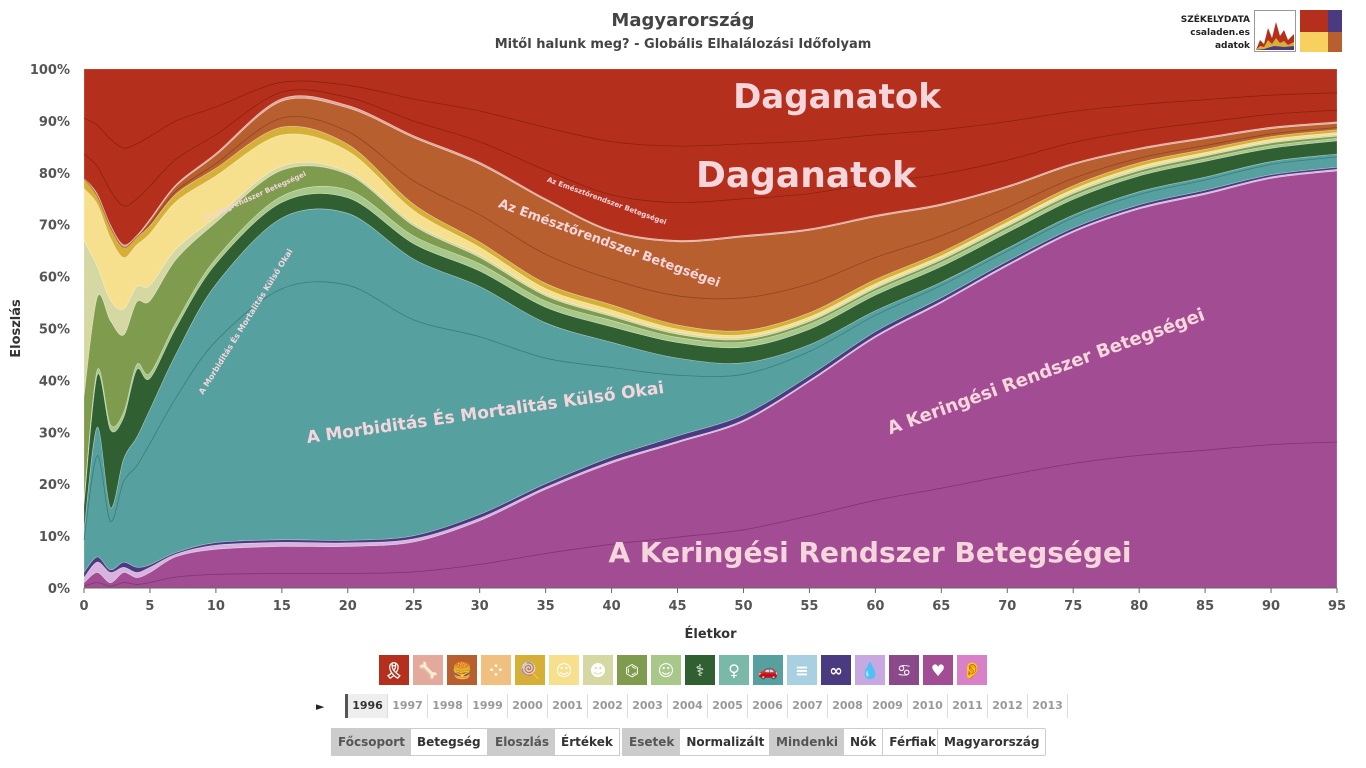 The image size is (1366, 768). I want to click on year-2000: 2000, so click(528, 706).